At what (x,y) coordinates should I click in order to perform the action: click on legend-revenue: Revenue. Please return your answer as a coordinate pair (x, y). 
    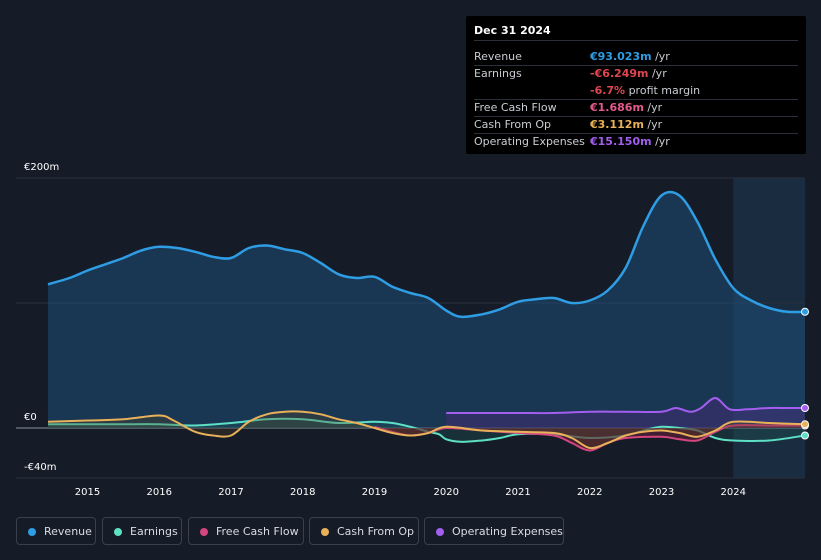
    Looking at the image, I should click on (56, 531).